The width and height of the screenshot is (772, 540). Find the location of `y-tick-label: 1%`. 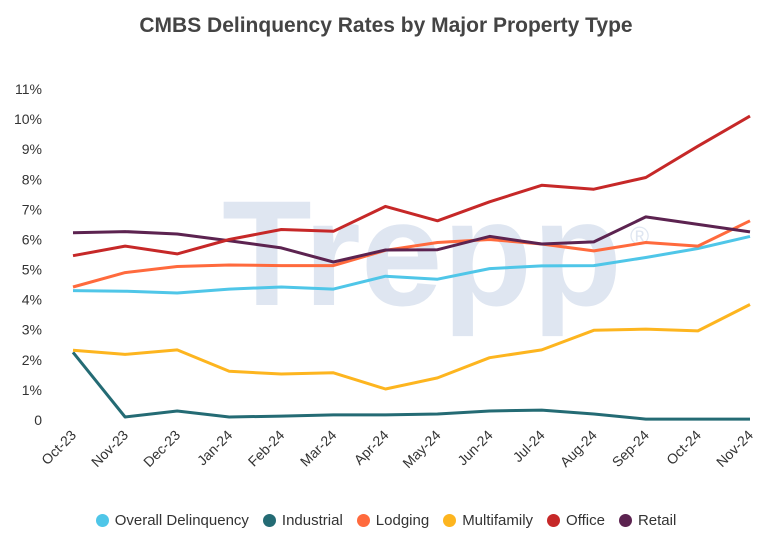

y-tick-label: 1% is located at coordinates (32, 390).